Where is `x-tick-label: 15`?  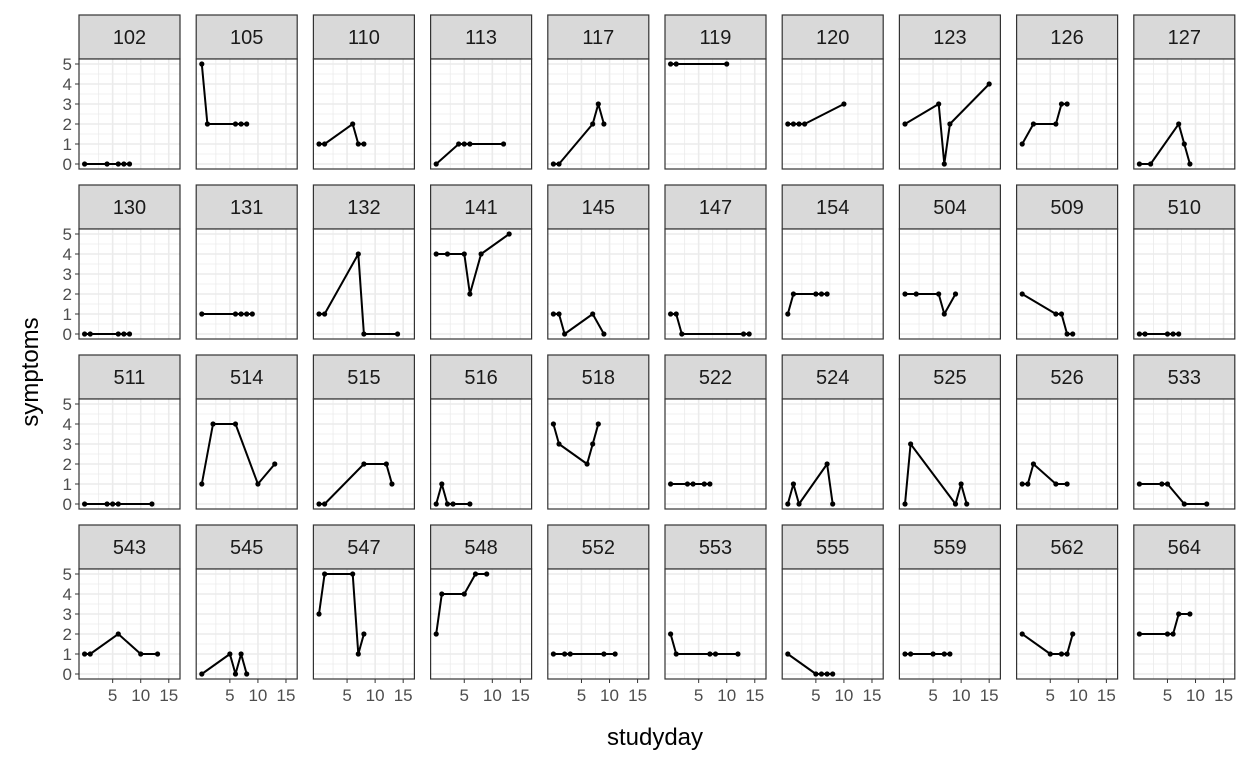
x-tick-label: 15 is located at coordinates (1223, 695).